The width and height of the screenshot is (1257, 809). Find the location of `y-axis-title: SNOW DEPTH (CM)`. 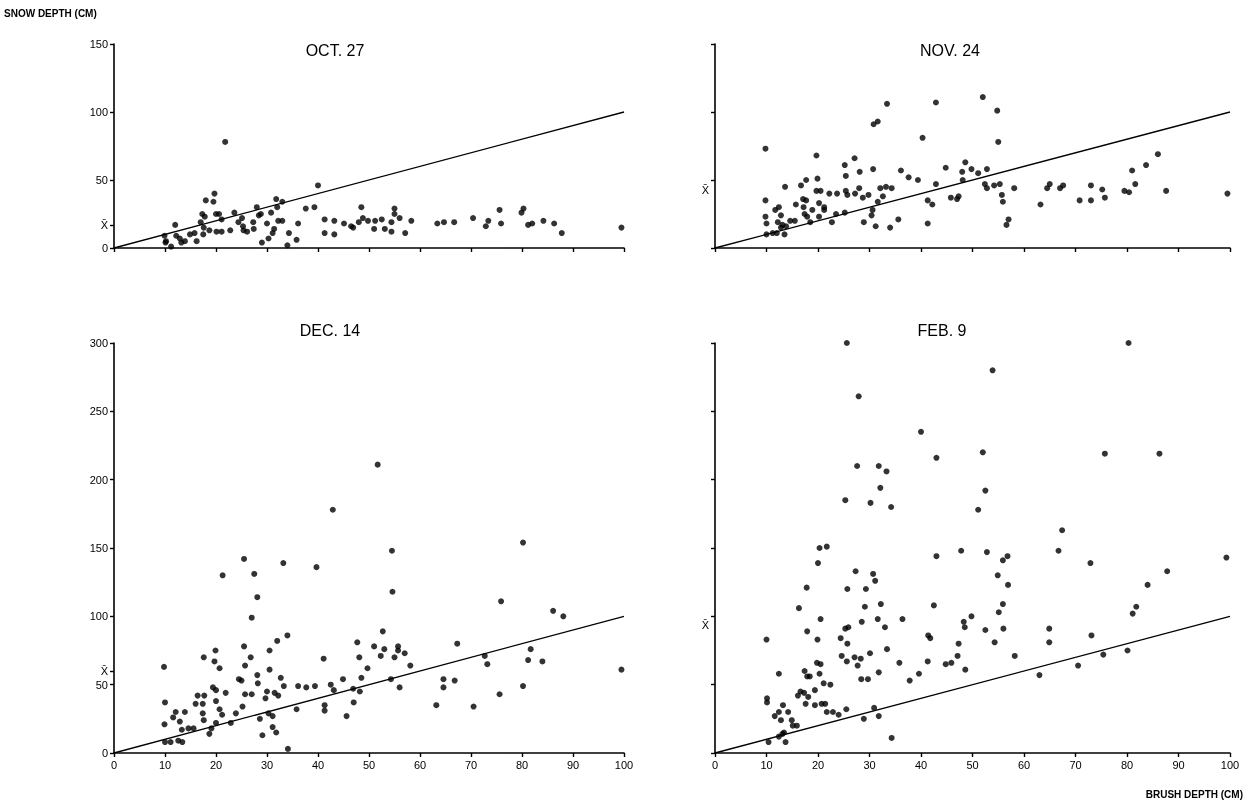

y-axis-title: SNOW DEPTH (CM) is located at coordinates (50, 13).